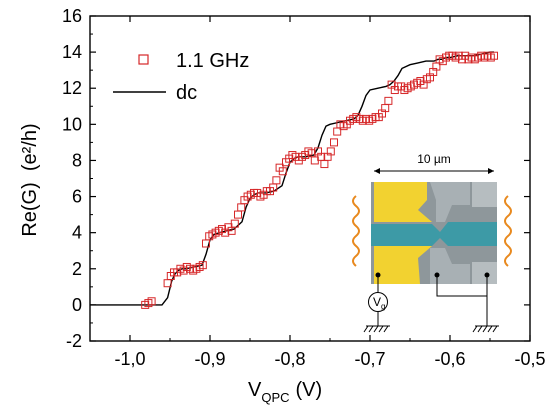 The width and height of the screenshot is (547, 408). Describe the element at coordinates (72, 52) in the screenshot. I see `y-tick-label: 14` at that location.